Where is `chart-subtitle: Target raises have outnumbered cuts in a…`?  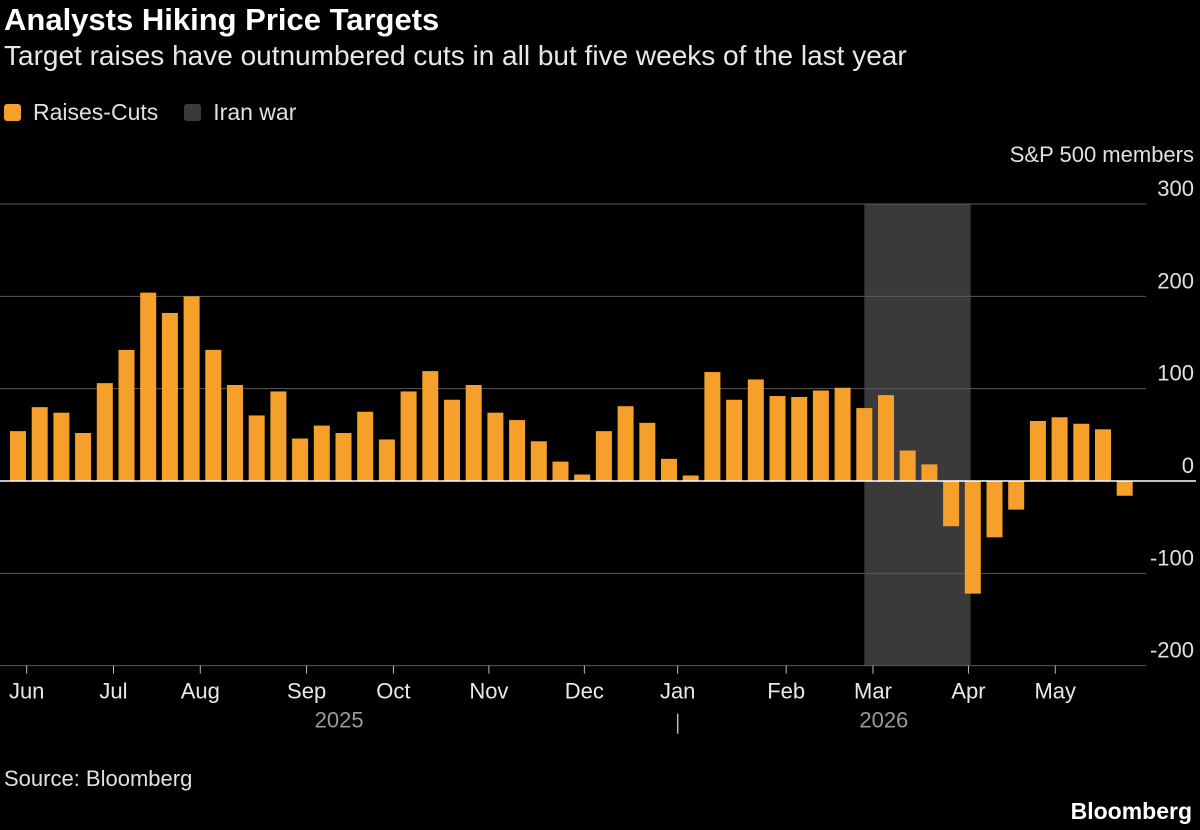
chart-subtitle: Target raises have outnumbered cuts in a… is located at coordinates (455, 55).